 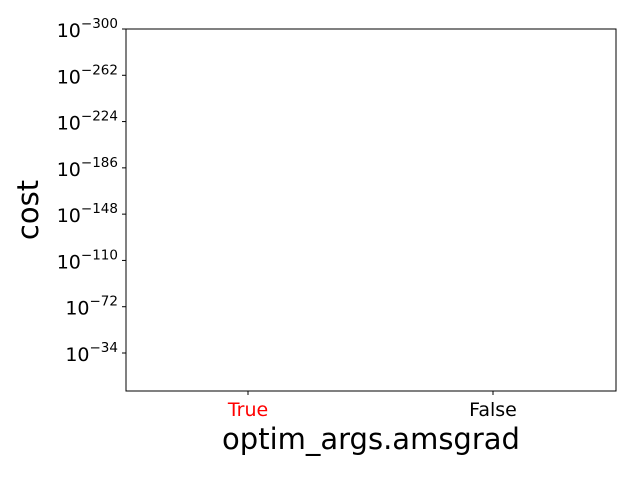 I want to click on x-axis-title: optim_args.amsgrad, so click(x=371, y=439).